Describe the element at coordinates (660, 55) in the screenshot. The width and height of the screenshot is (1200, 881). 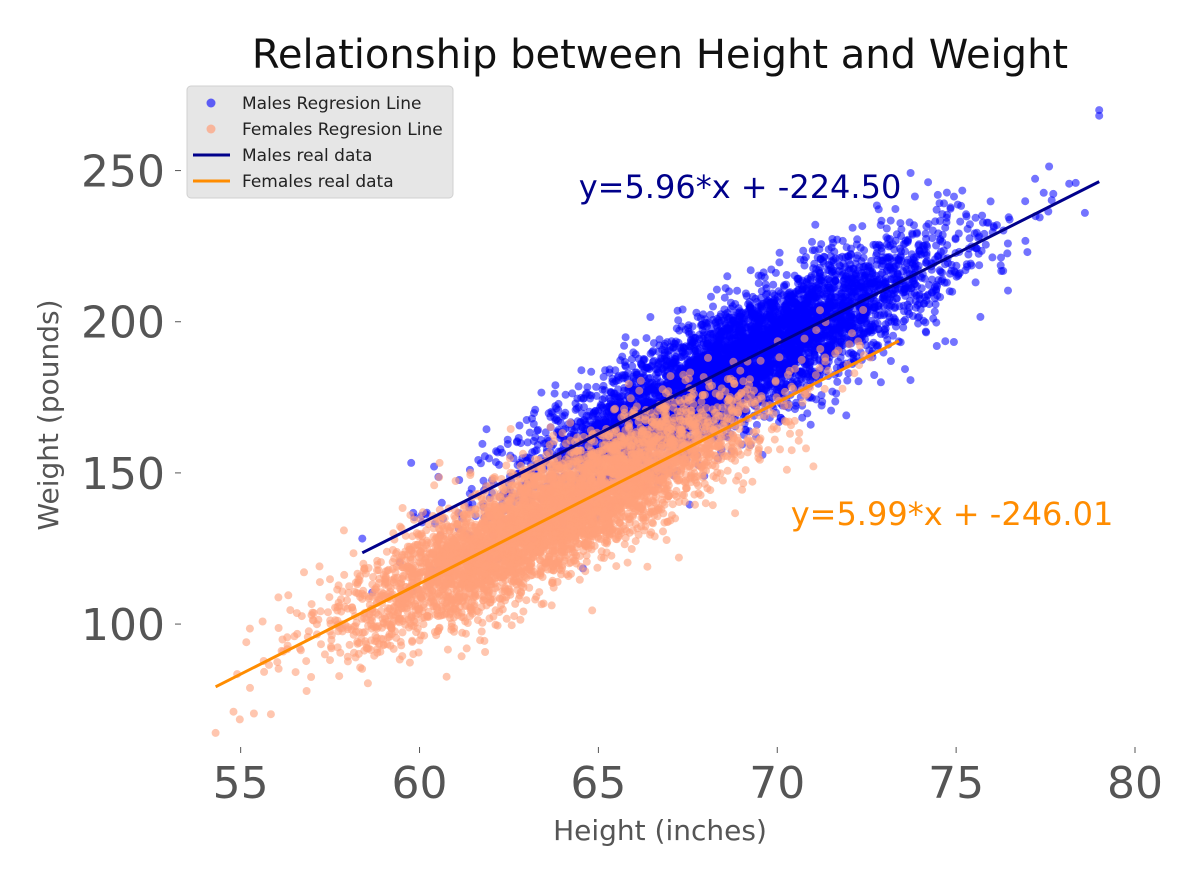
I see `chart-title: Relationship between Height and Weight` at that location.